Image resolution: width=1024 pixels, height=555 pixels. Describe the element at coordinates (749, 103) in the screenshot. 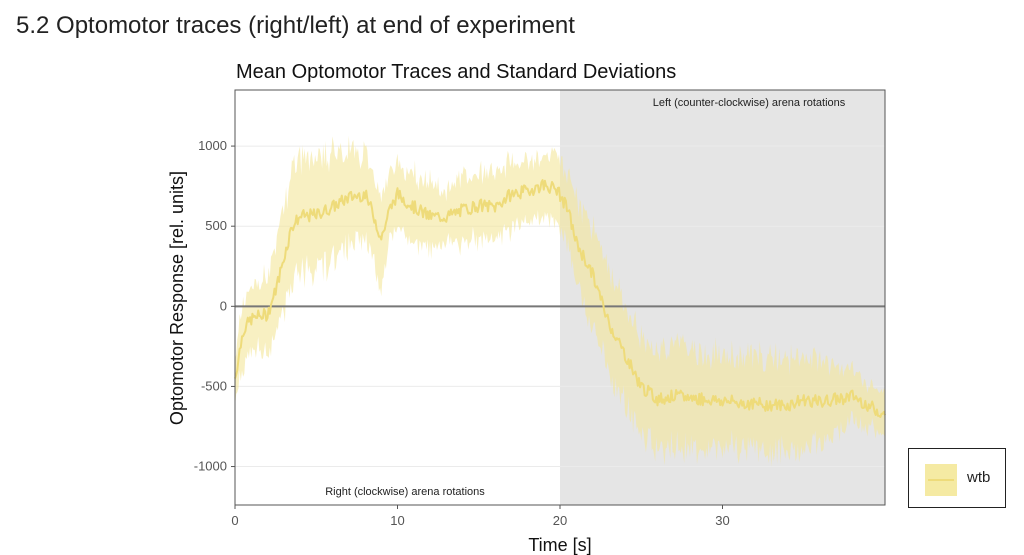

I see `annotation-left-rotations: Left (counter-clockwise) arena rotations` at that location.